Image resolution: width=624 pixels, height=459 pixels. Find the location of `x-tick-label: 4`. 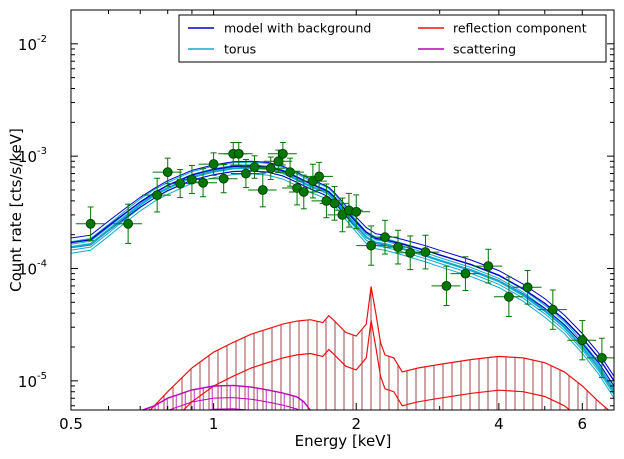

x-tick-label: 4 is located at coordinates (499, 424).